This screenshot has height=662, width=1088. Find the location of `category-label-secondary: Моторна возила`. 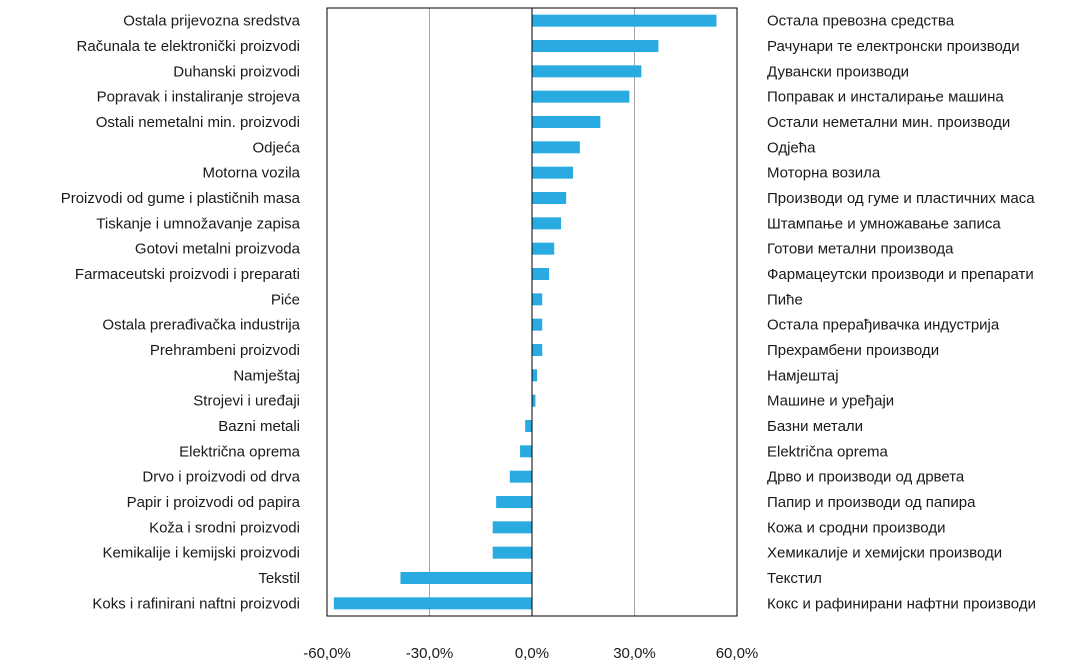

category-label-secondary: Моторна возила is located at coordinates (824, 173).